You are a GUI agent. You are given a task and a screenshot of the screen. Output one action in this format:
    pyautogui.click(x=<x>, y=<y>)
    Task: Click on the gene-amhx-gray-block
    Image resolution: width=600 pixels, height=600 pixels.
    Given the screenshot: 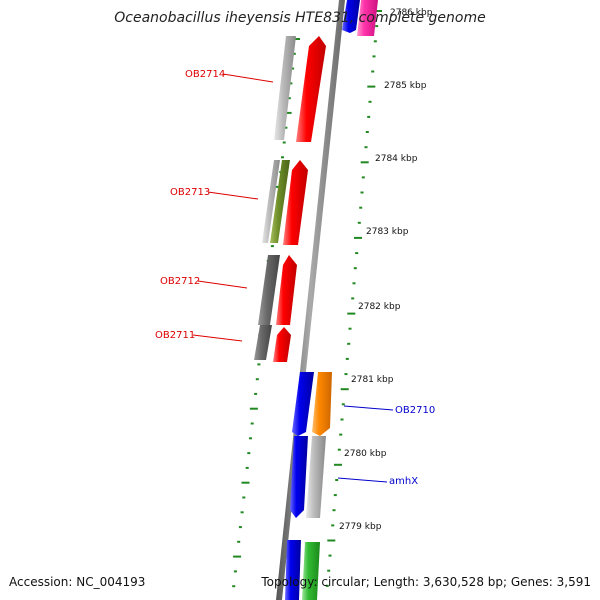 What is the action you would take?
    pyautogui.click(x=316, y=477)
    